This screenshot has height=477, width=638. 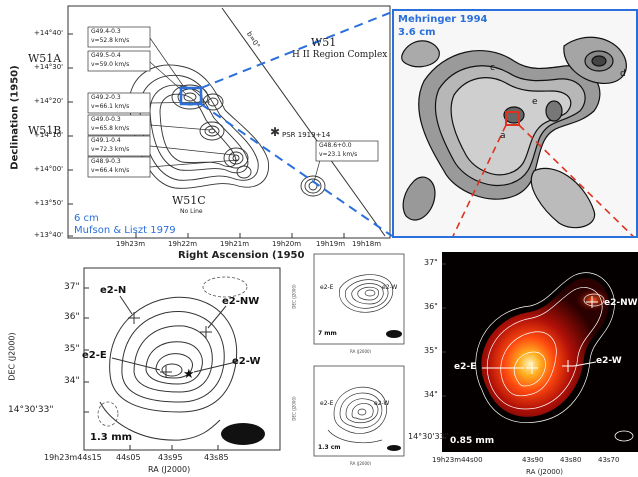 What do you see at coordinates (382, 403) in the screenshot?
I see `small-13cm-label-e2-w: e2-W` at bounding box center [382, 403].